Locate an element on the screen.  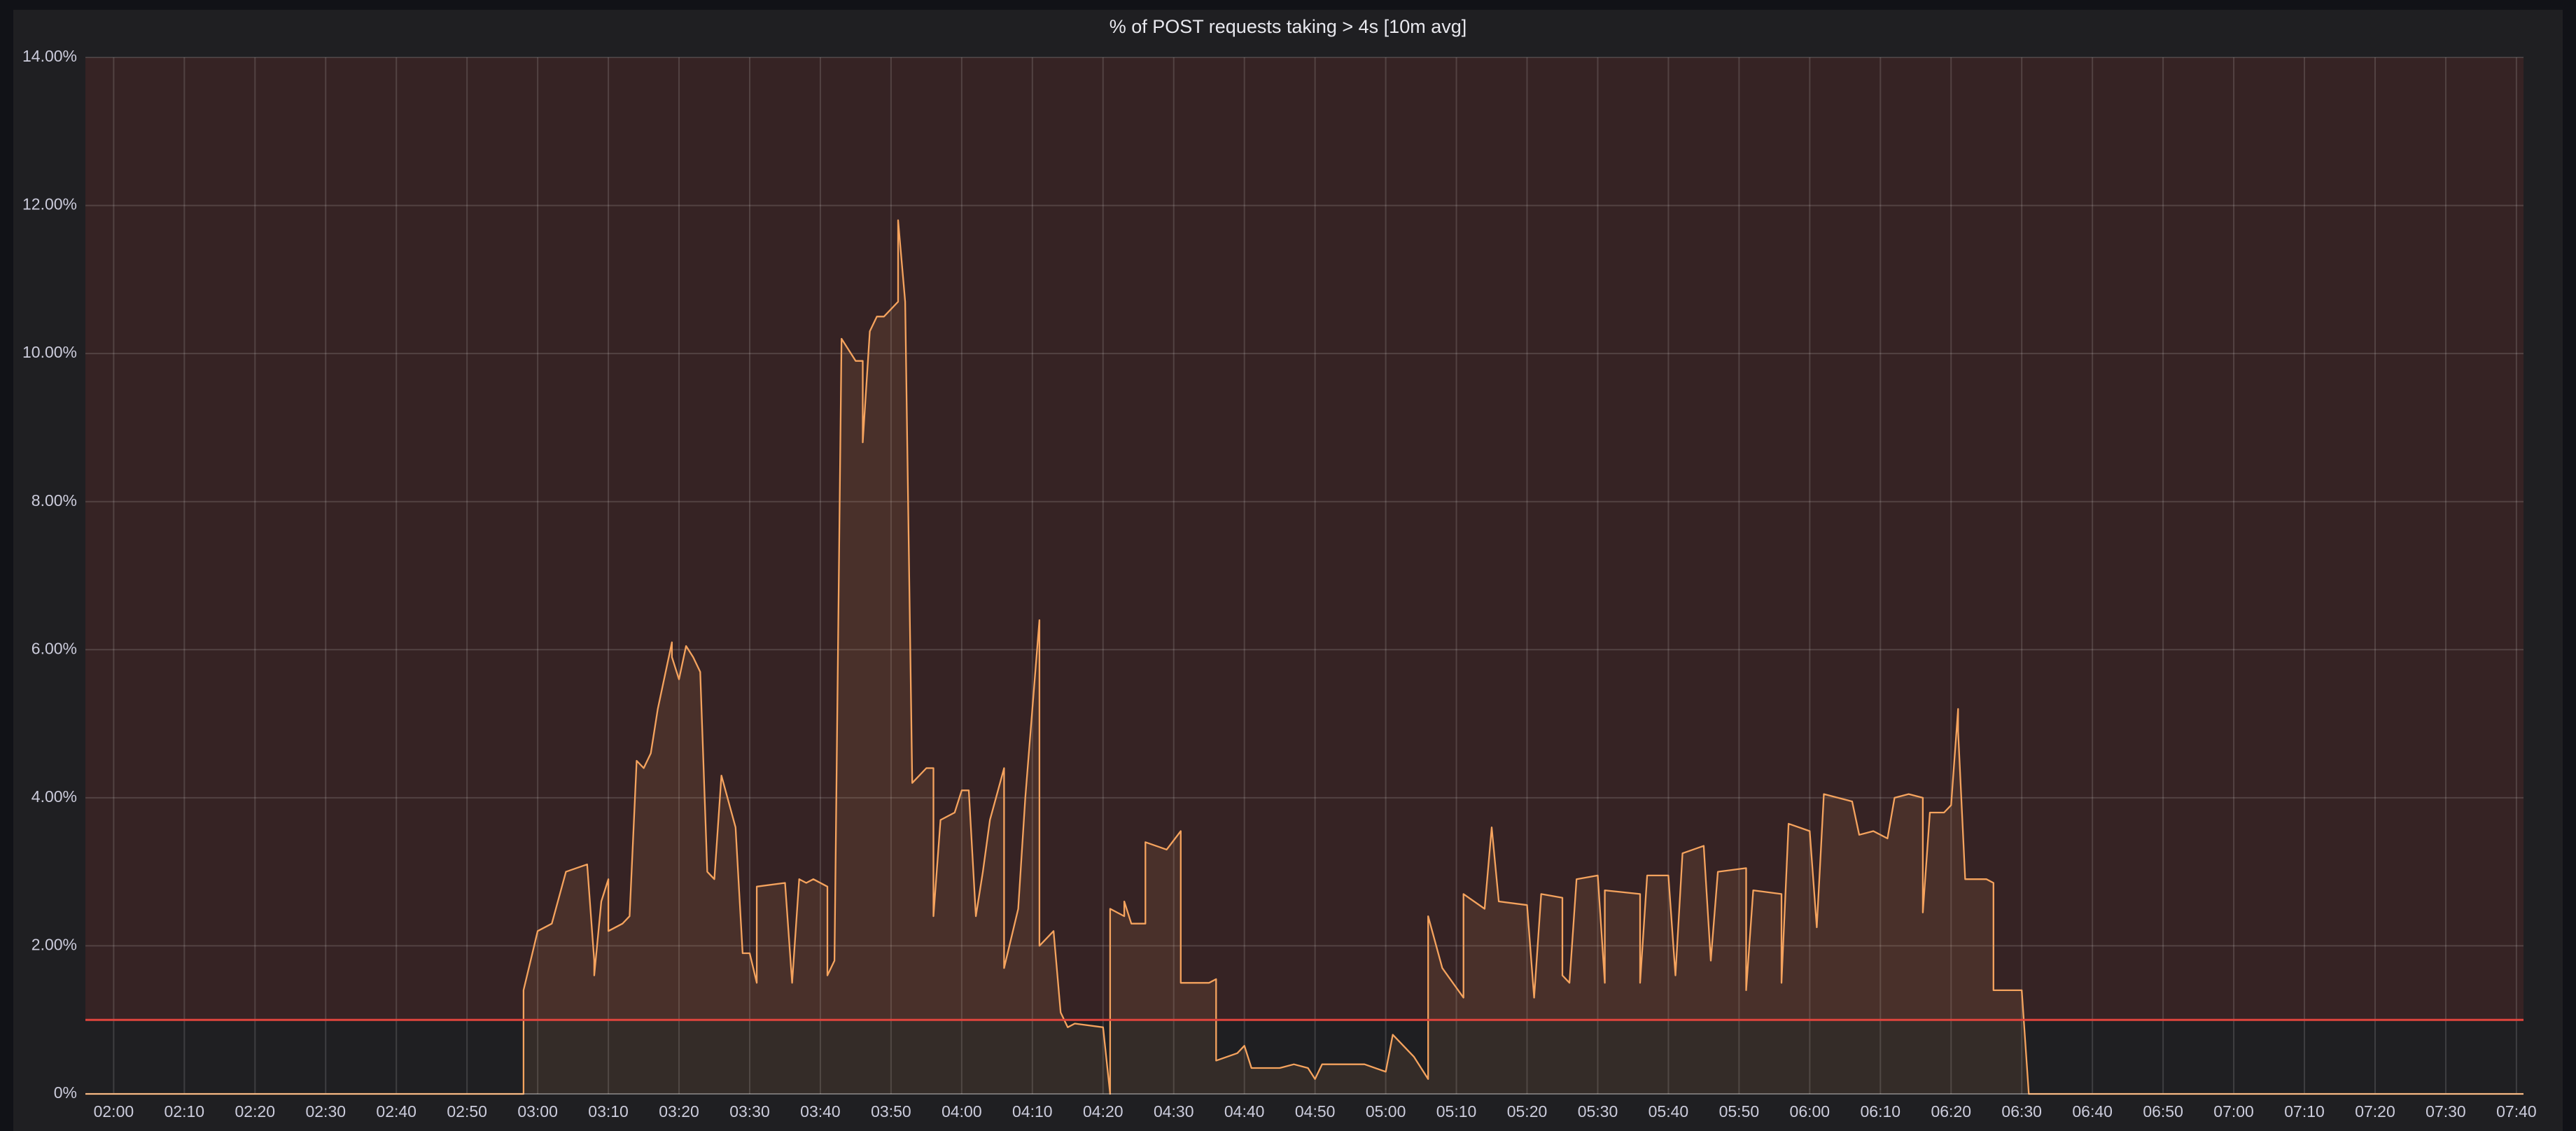
x-tick-label: 02:10 is located at coordinates (184, 1111).